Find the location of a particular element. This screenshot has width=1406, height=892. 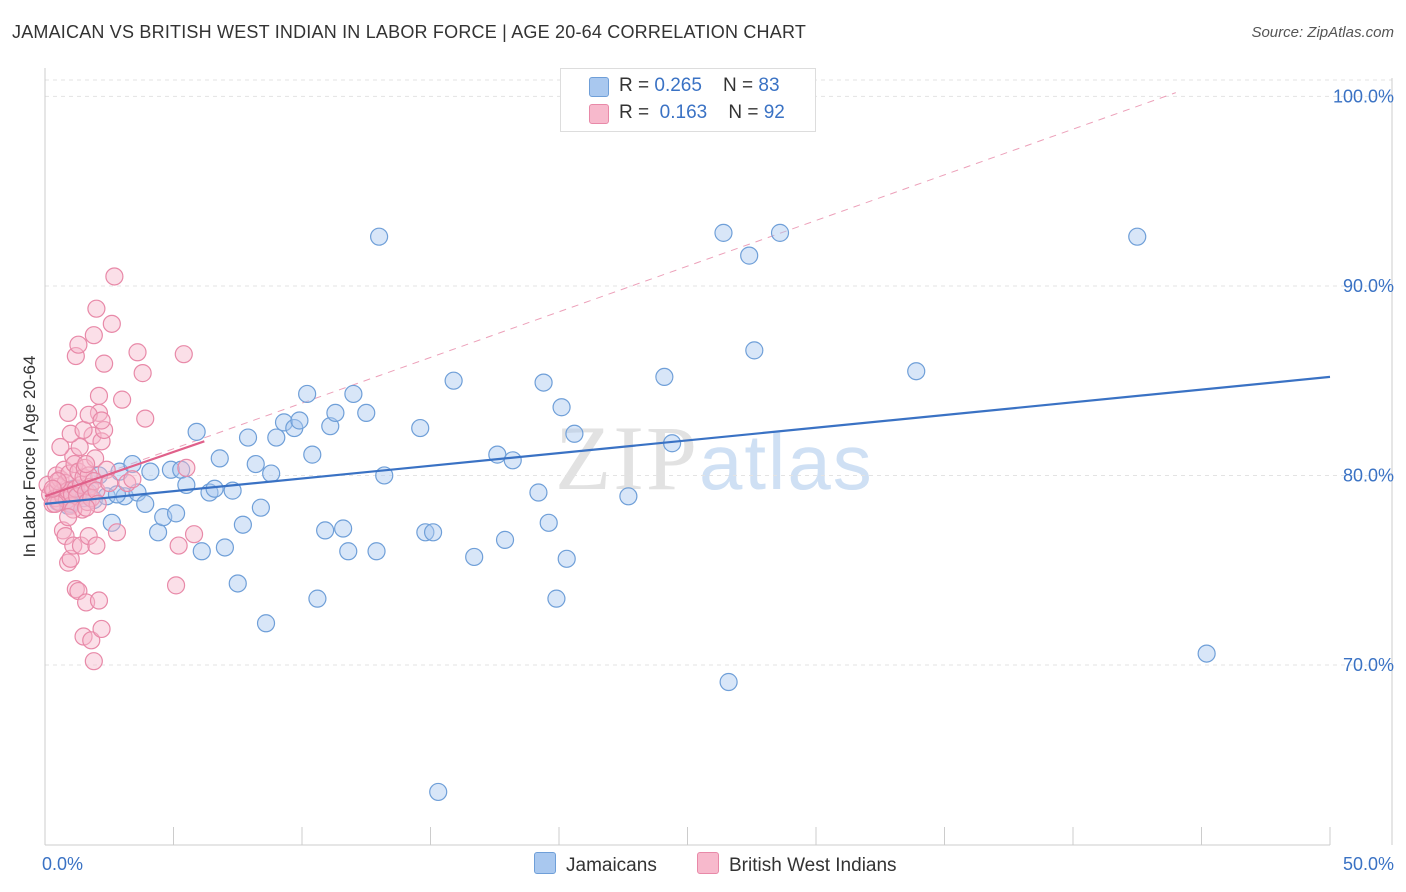

y-tick-label-3: 100.0% is located at coordinates (1363, 96).